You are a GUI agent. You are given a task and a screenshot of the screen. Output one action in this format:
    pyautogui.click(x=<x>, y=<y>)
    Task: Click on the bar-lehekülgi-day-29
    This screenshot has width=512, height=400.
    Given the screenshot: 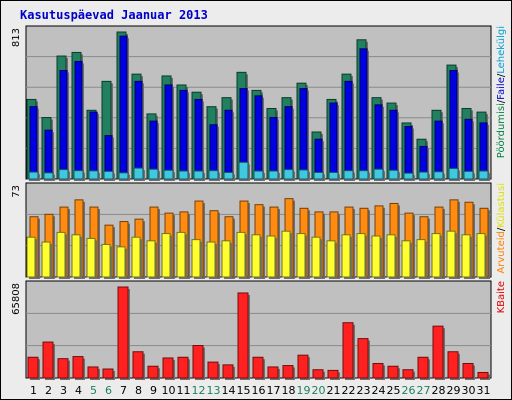 What is the action you would take?
    pyautogui.click(x=454, y=174)
    